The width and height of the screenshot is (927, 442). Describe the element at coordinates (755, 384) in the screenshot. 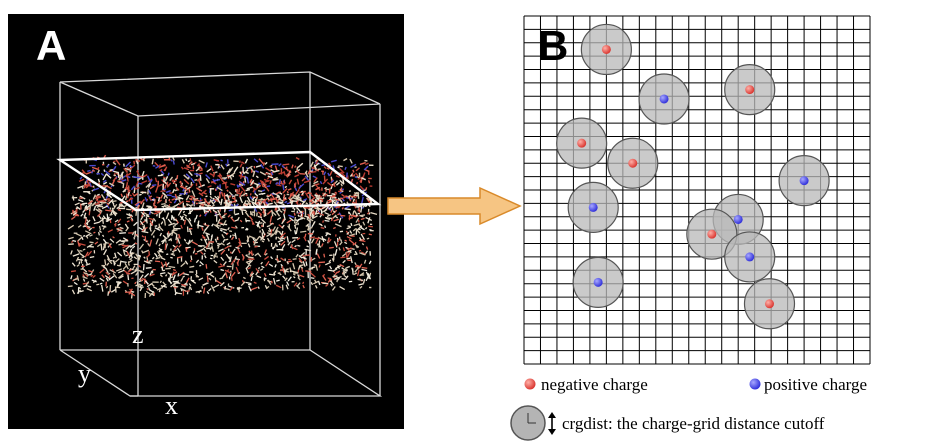

I see `positive-charge-legend-marker` at that location.